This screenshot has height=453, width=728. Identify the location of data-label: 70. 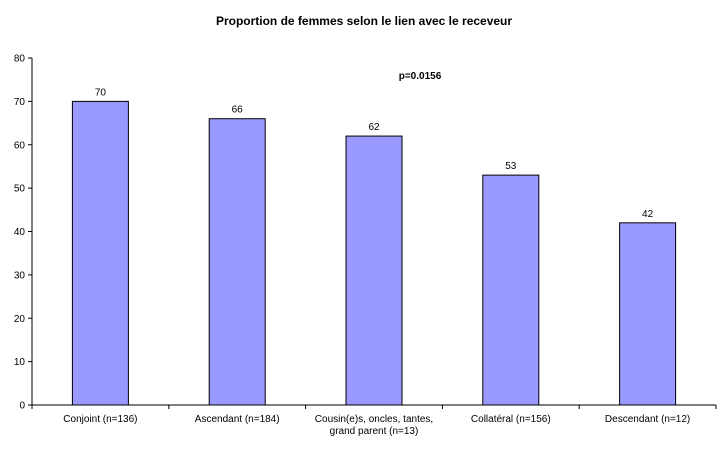
(101, 92).